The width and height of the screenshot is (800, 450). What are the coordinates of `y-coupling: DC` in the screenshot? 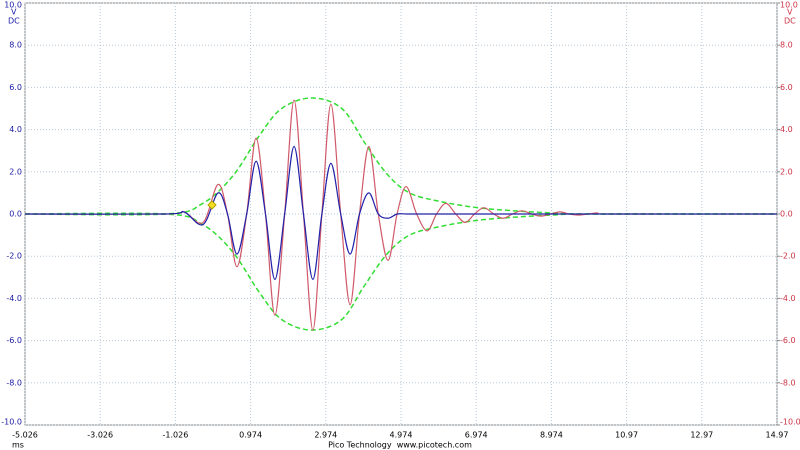 It's located at (14, 21).